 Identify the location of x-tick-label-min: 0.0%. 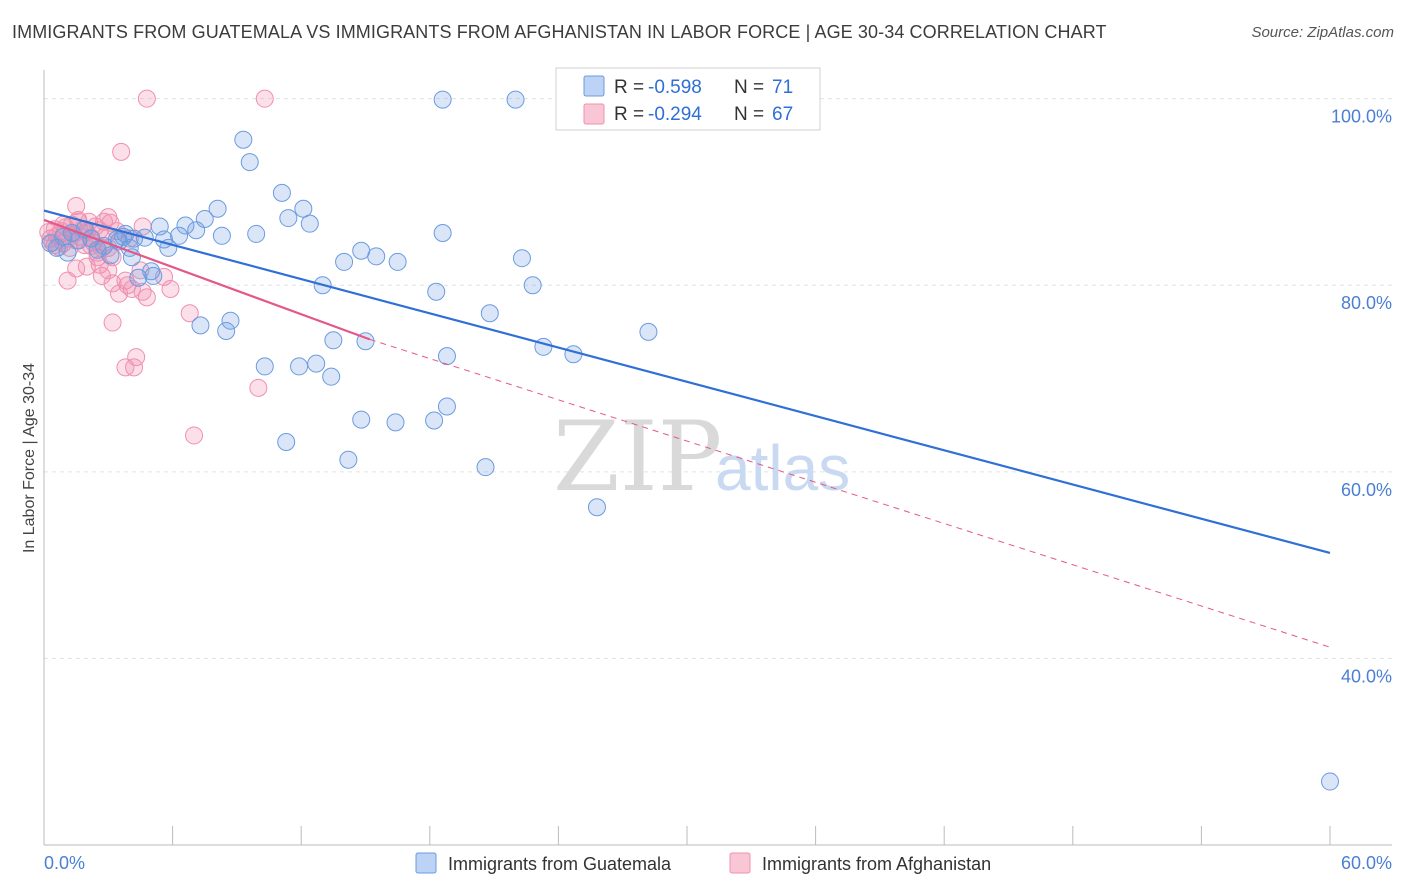
(64, 863).